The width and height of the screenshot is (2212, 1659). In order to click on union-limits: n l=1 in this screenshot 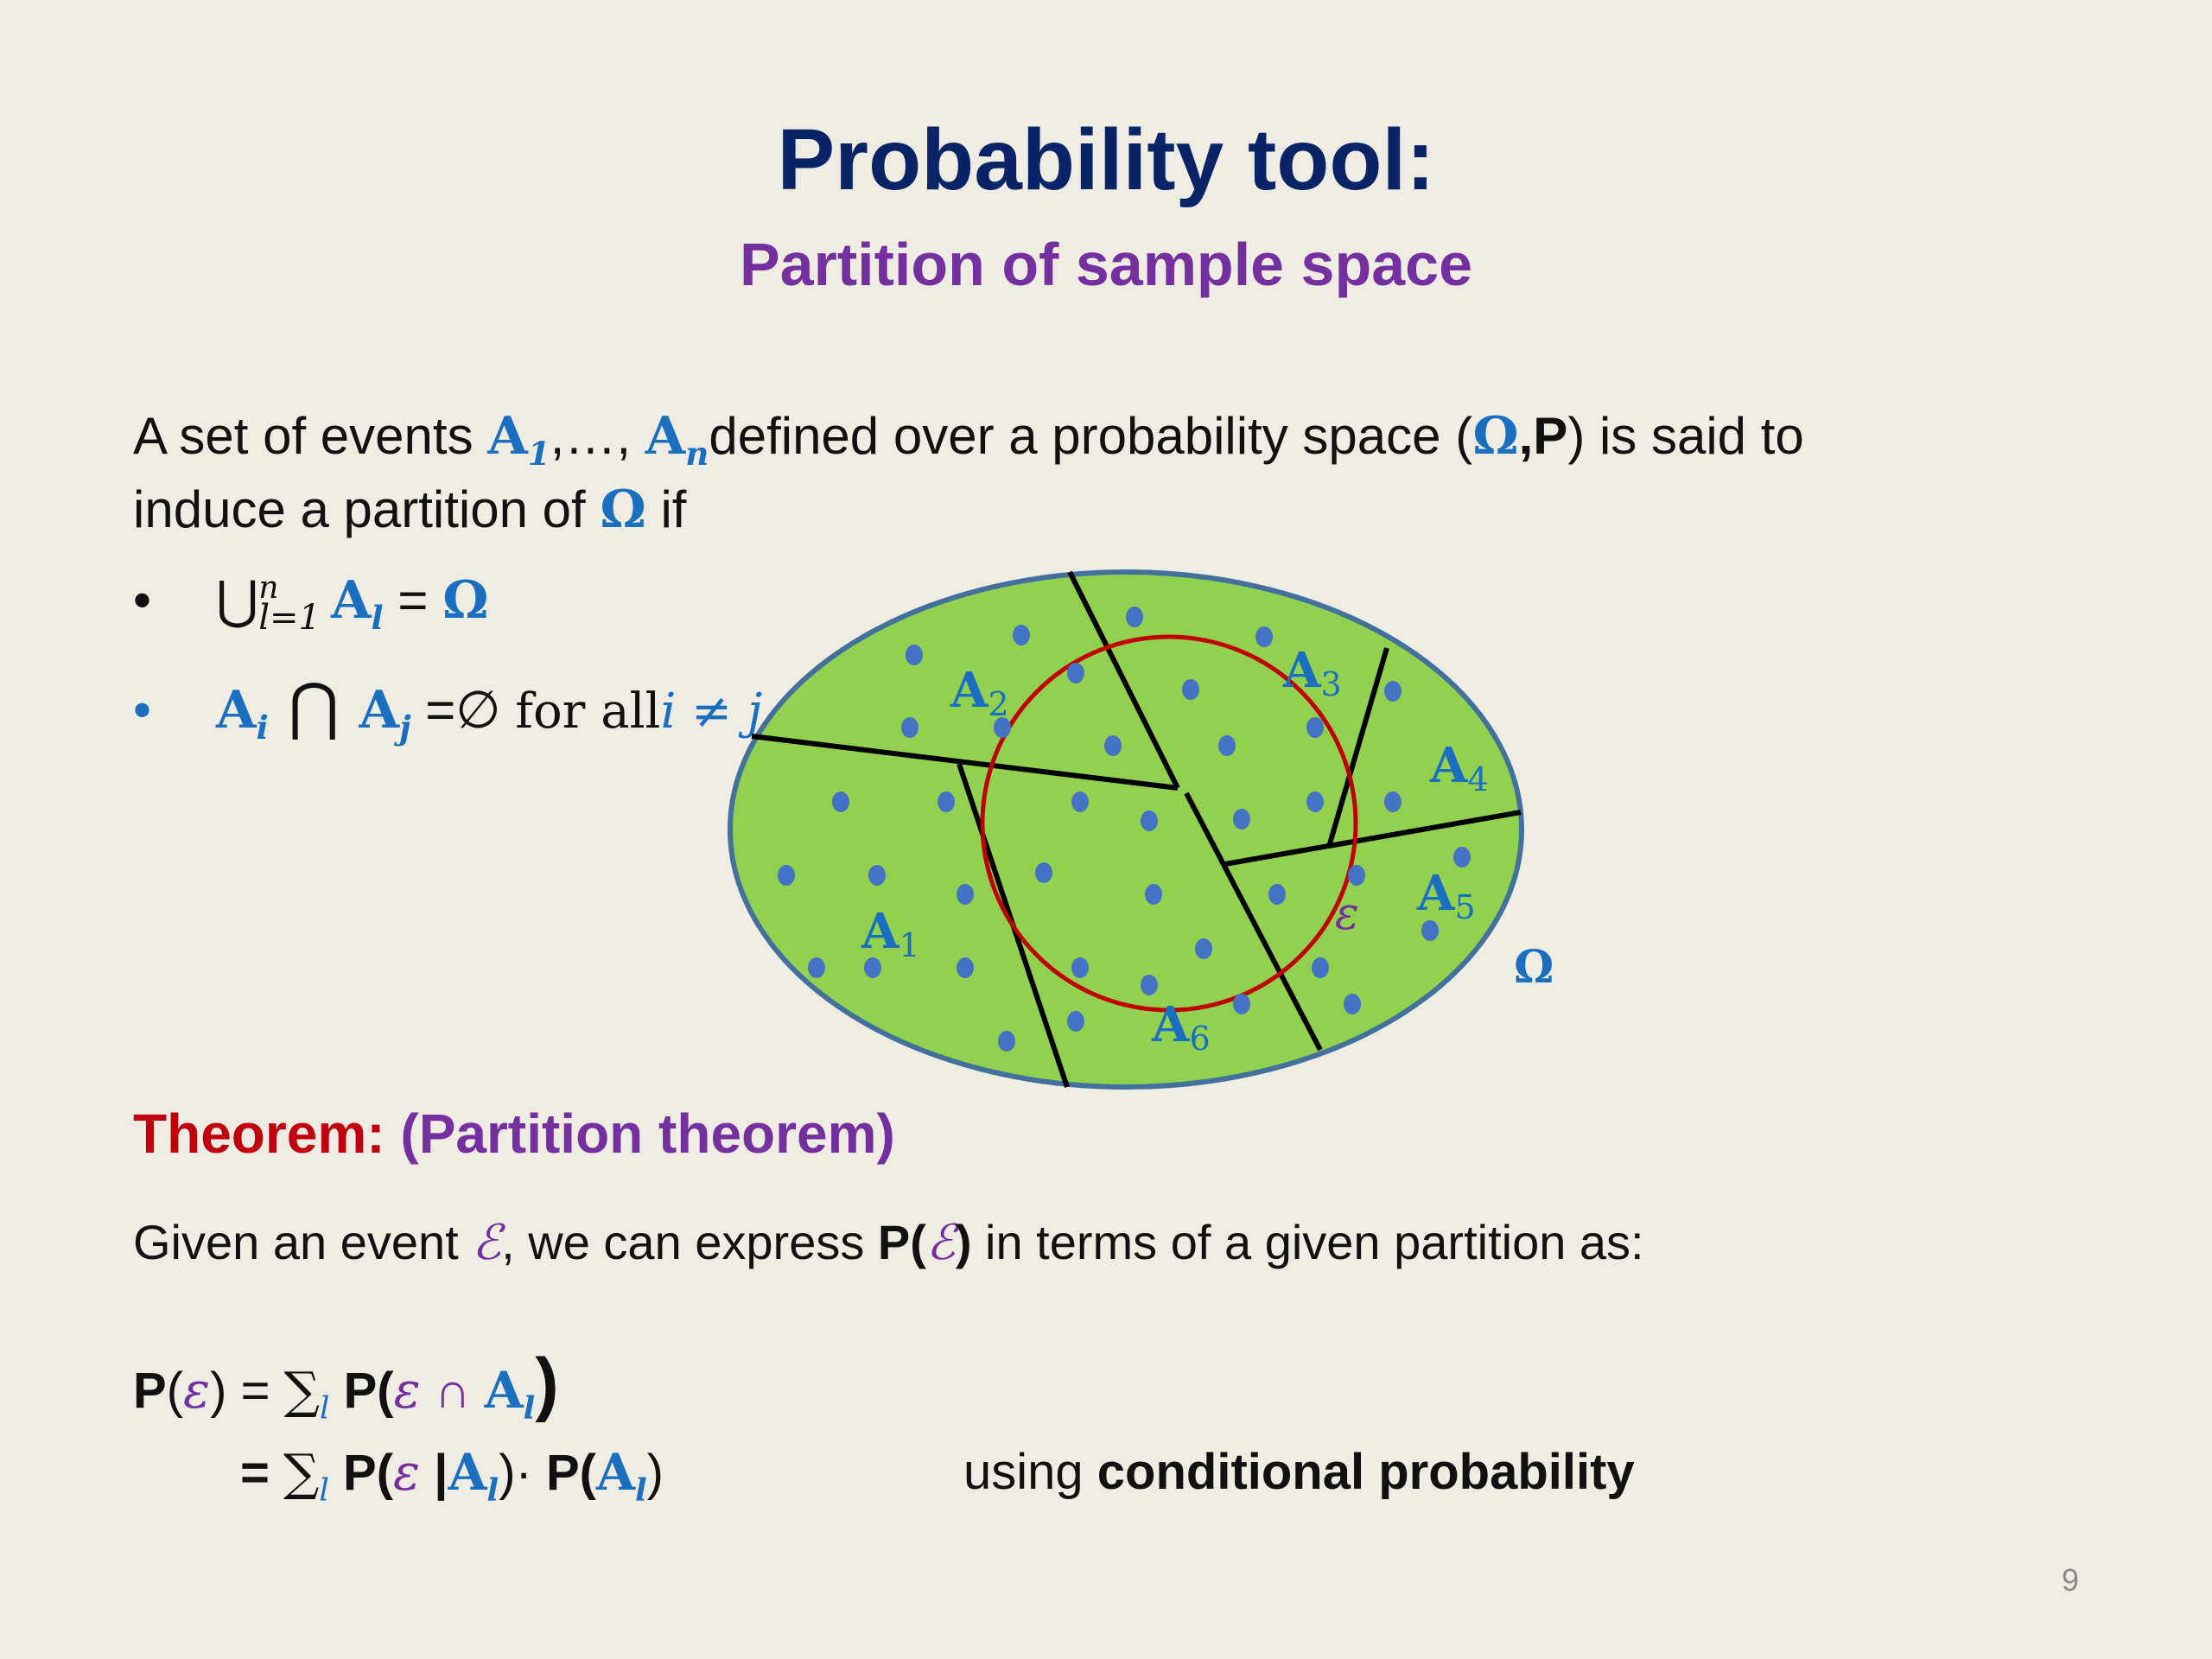, I will do `click(289, 604)`.